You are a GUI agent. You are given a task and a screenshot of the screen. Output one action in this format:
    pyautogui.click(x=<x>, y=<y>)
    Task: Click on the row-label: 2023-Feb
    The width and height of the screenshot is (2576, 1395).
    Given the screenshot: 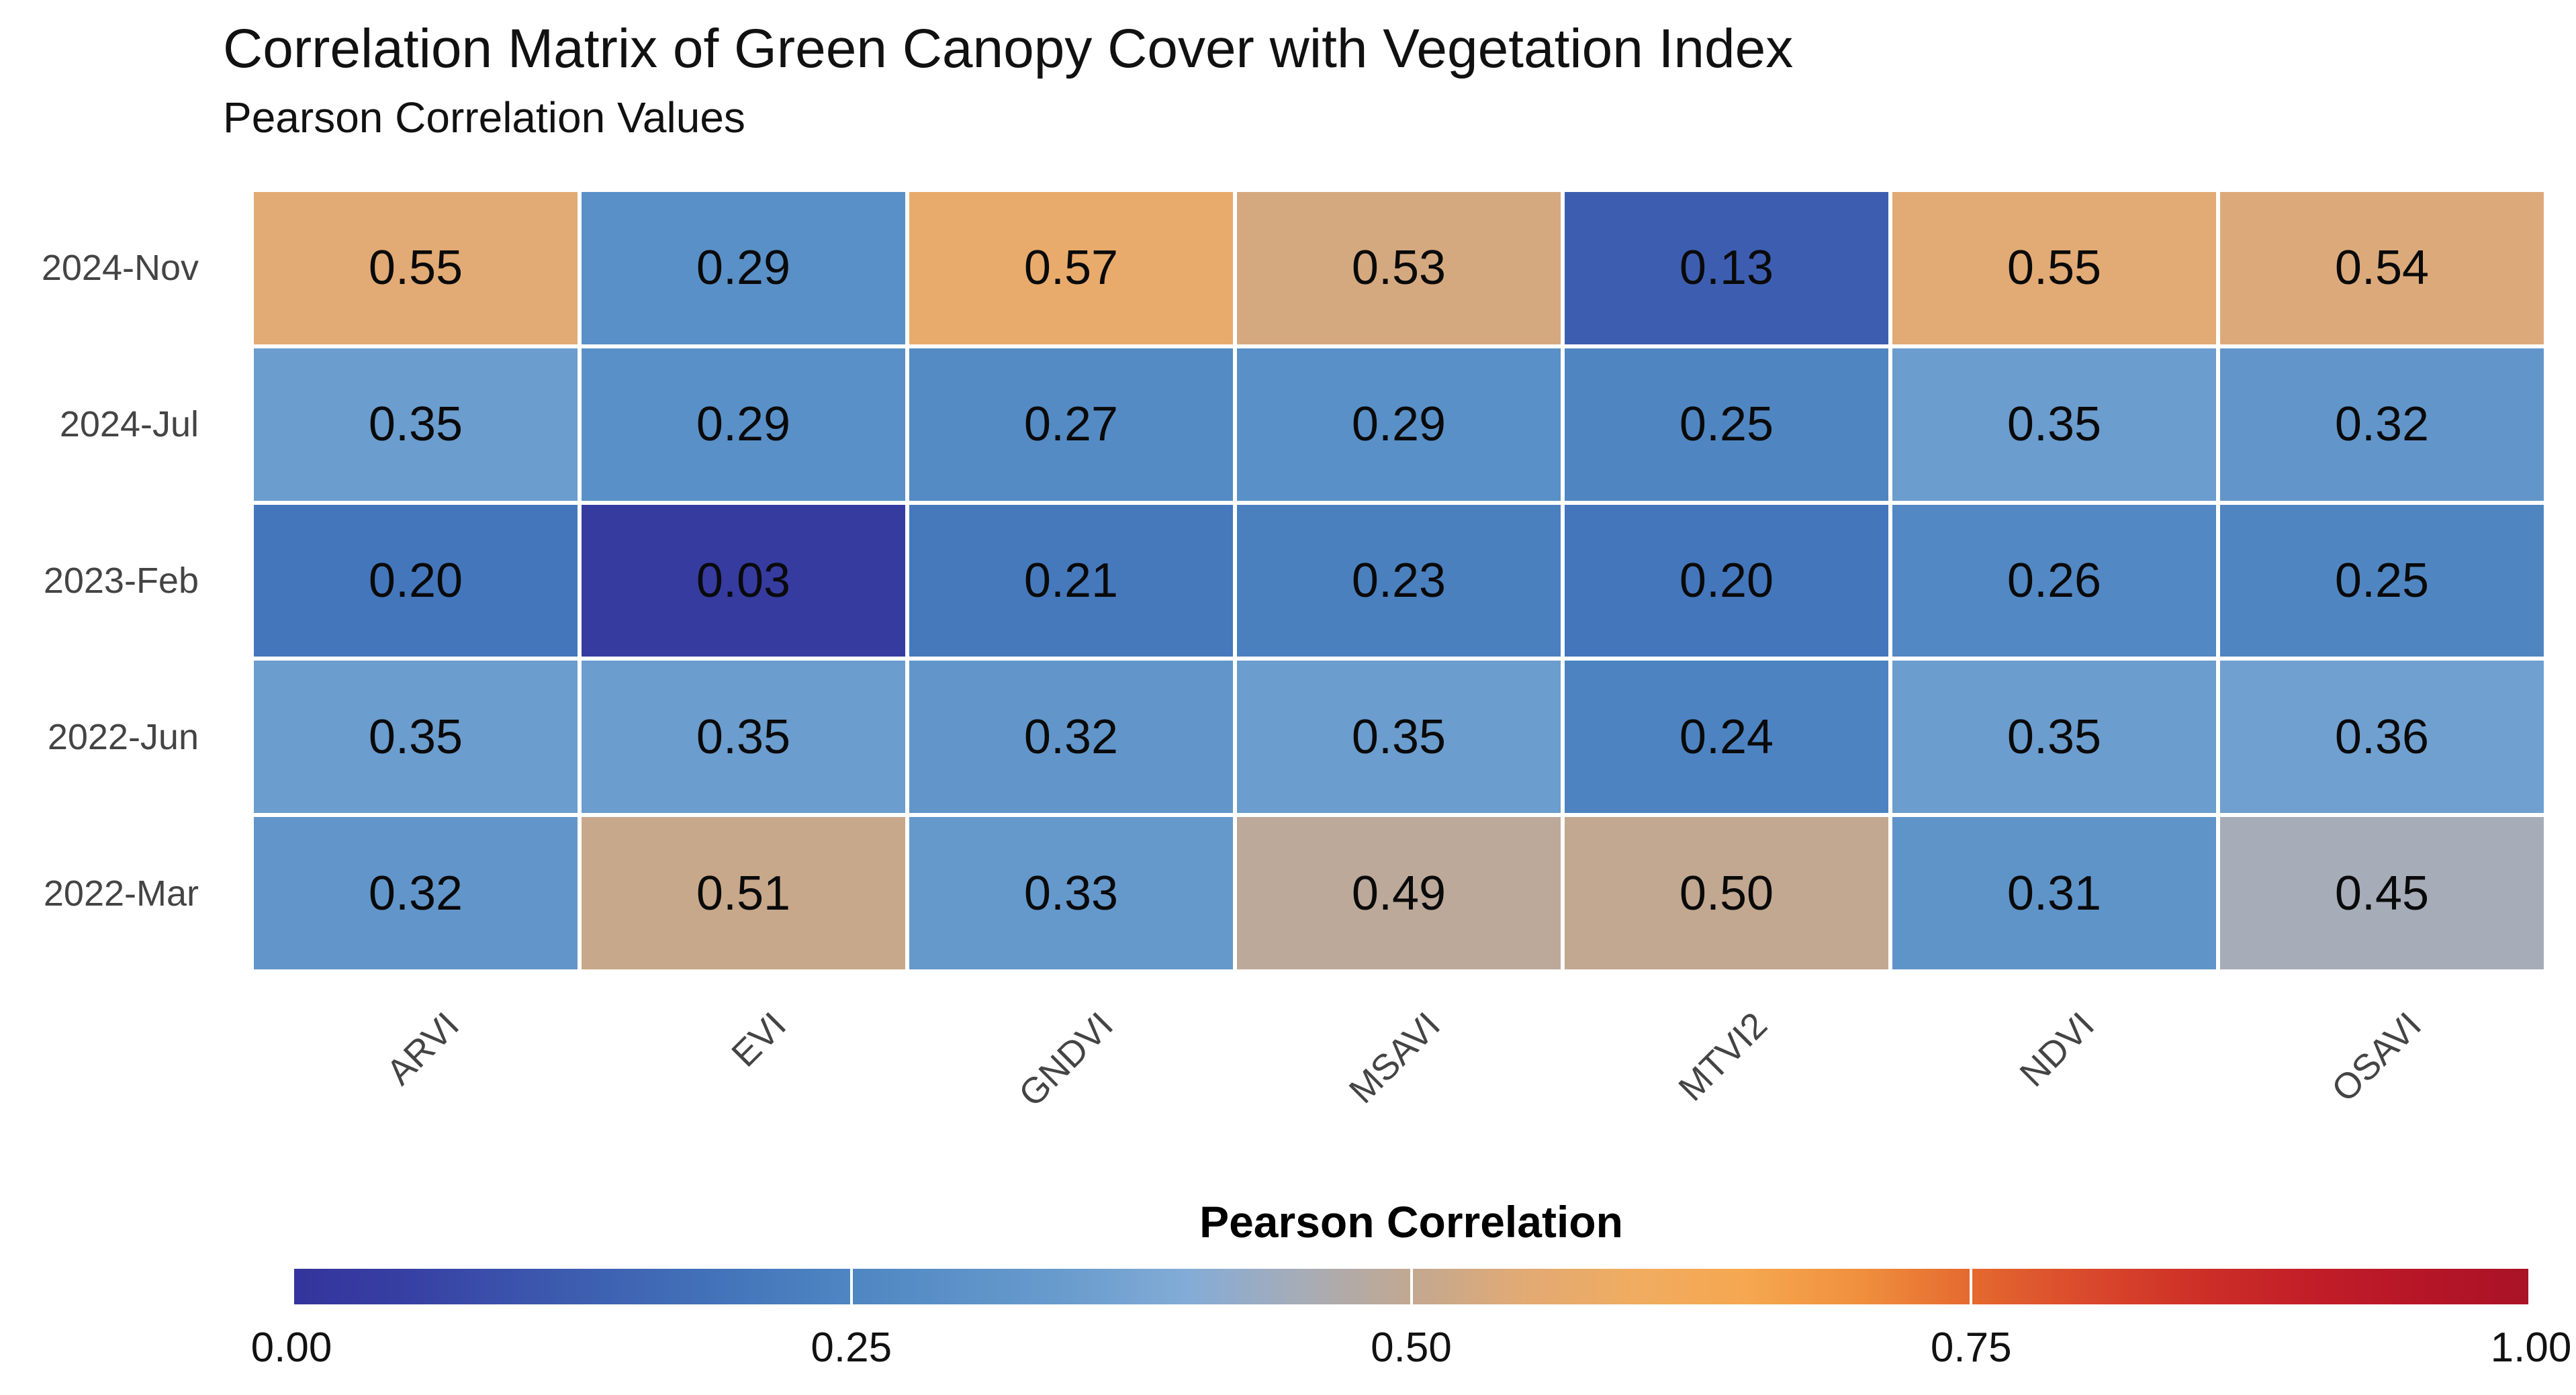 What is the action you would take?
    pyautogui.click(x=121, y=580)
    